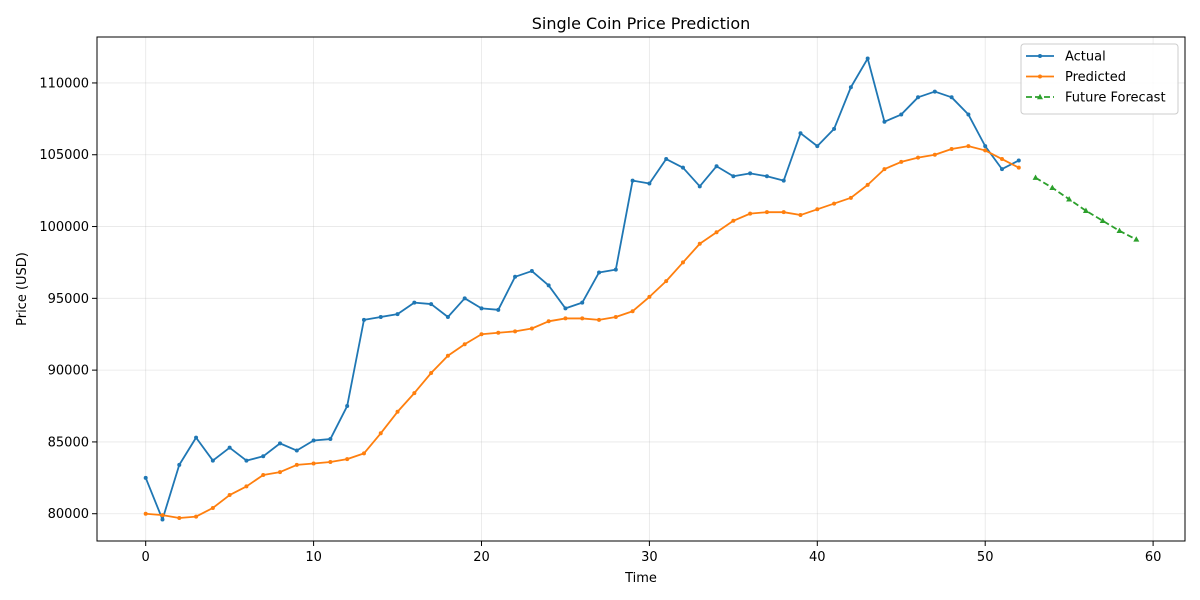  I want to click on y-tick-label: 80000, so click(68, 514).